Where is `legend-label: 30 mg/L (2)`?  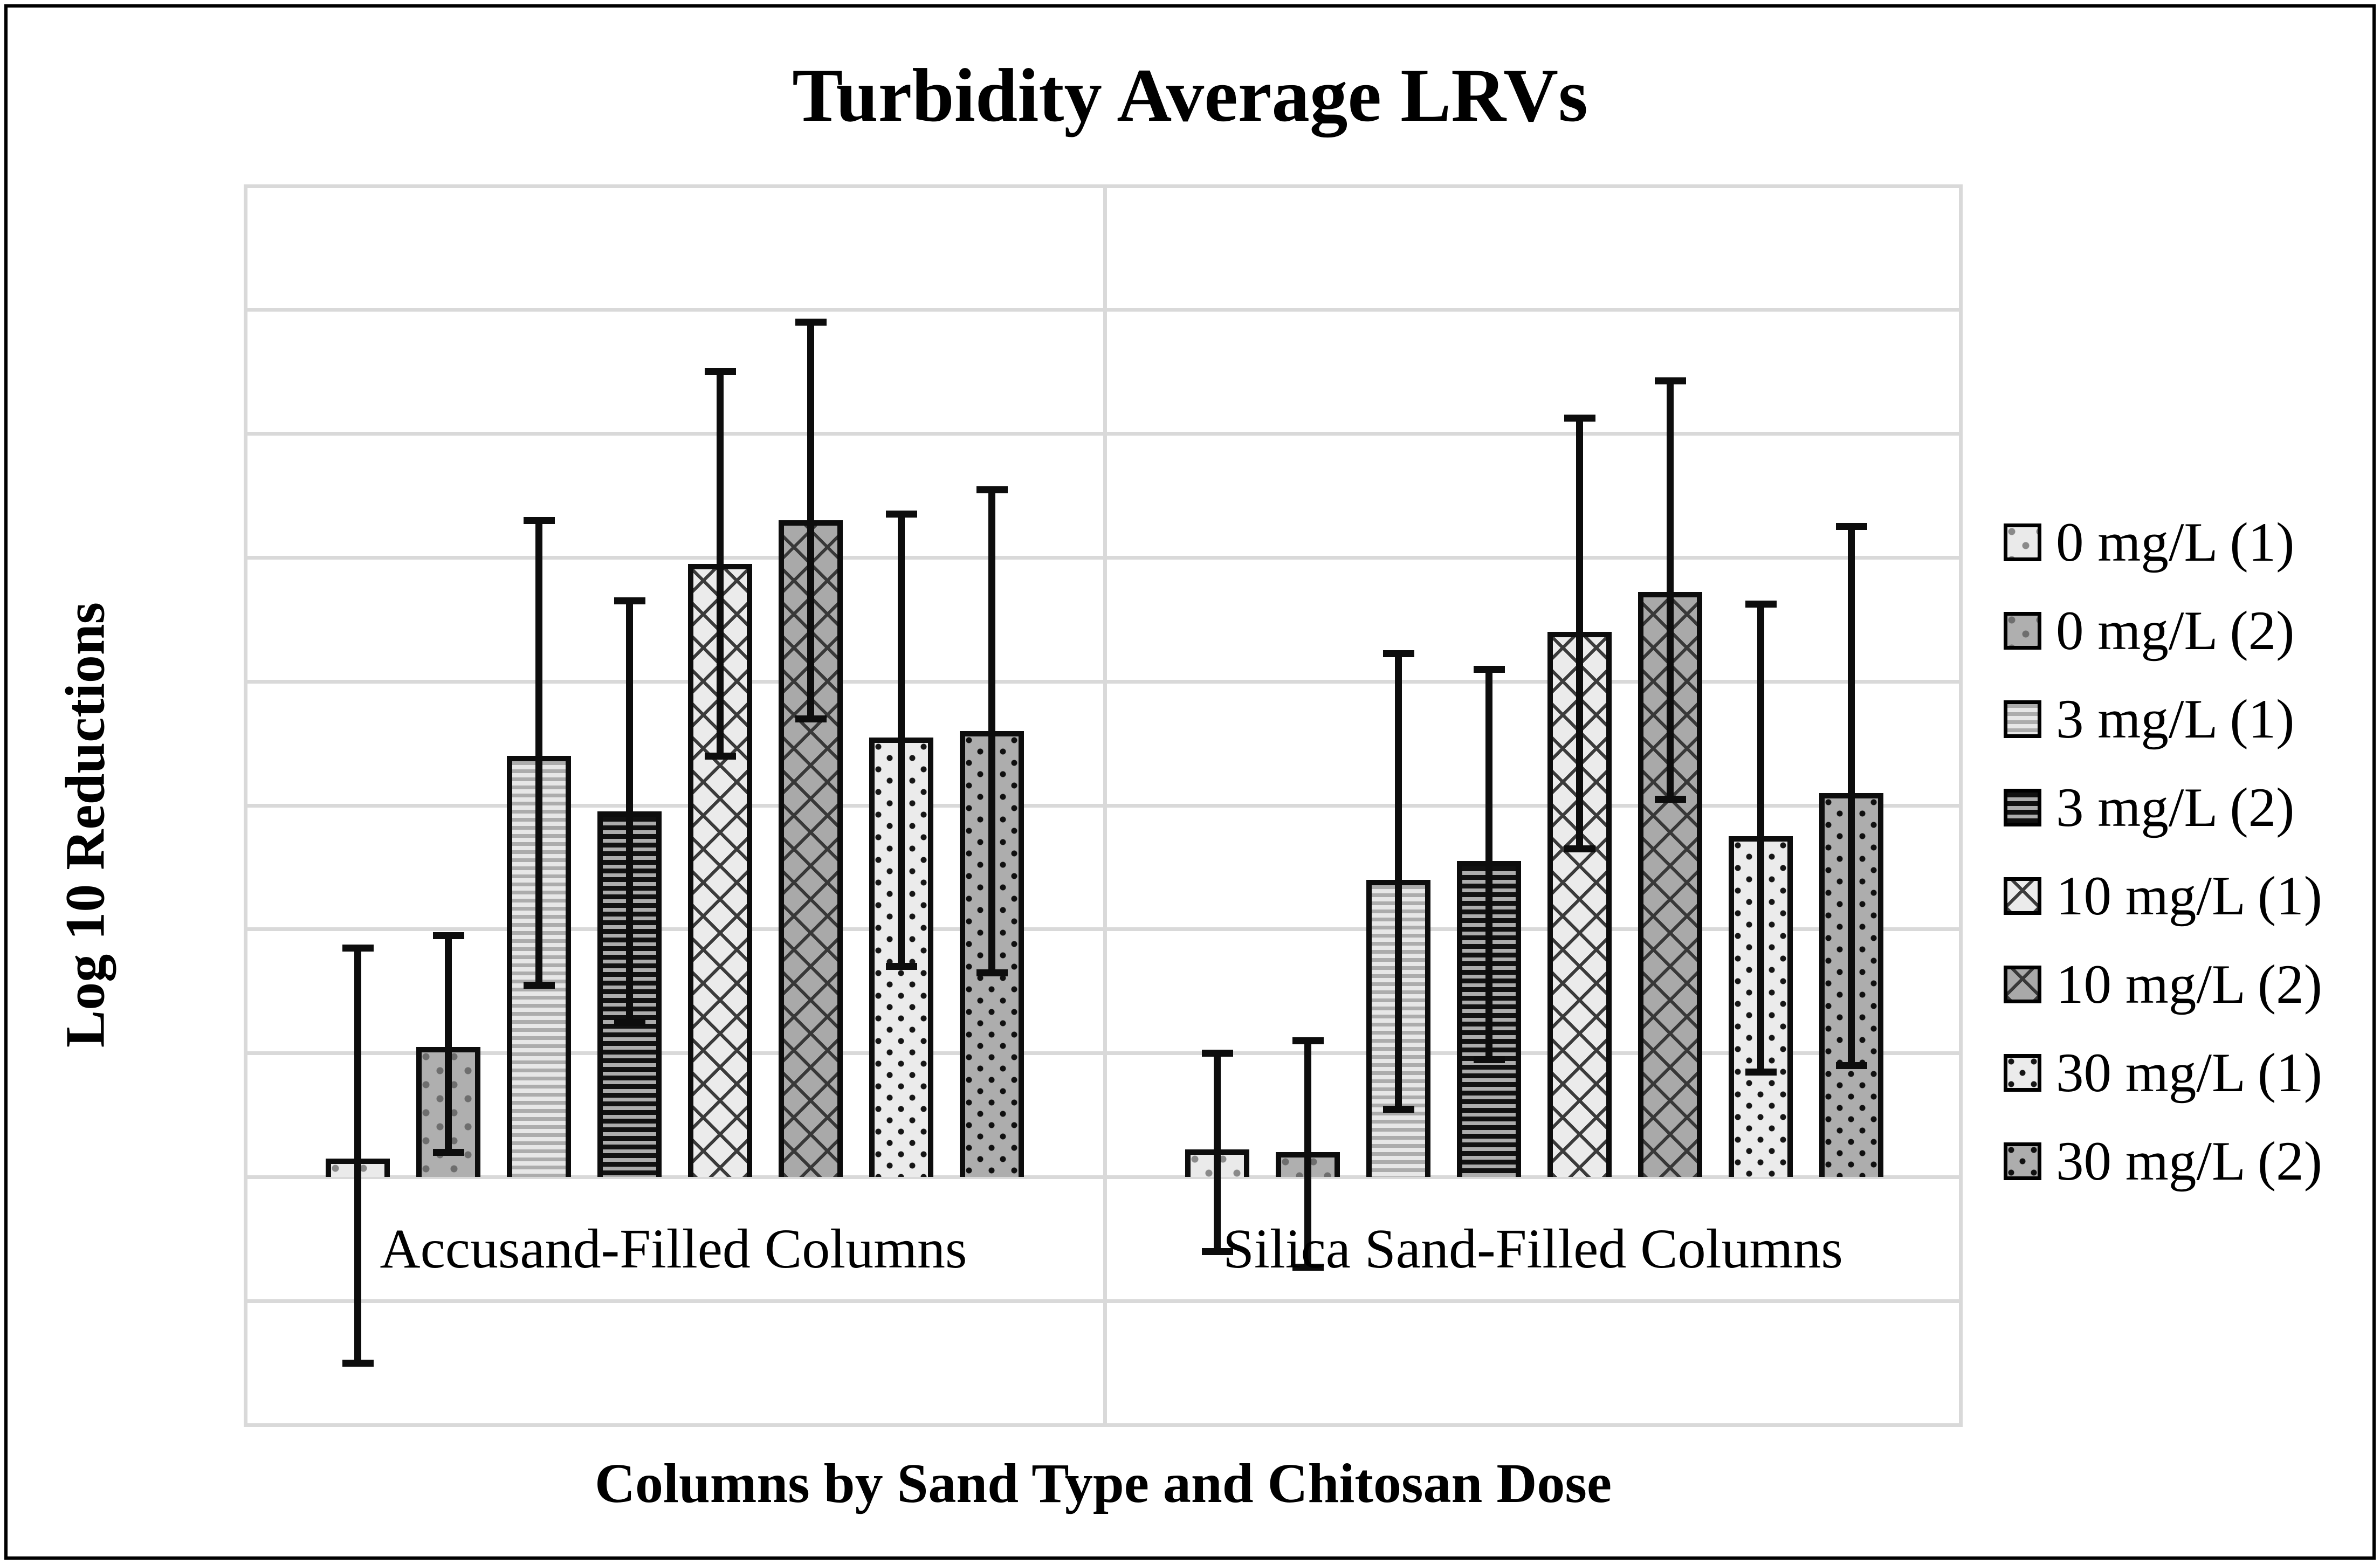
legend-label: 30 mg/L (2) is located at coordinates (2189, 1161).